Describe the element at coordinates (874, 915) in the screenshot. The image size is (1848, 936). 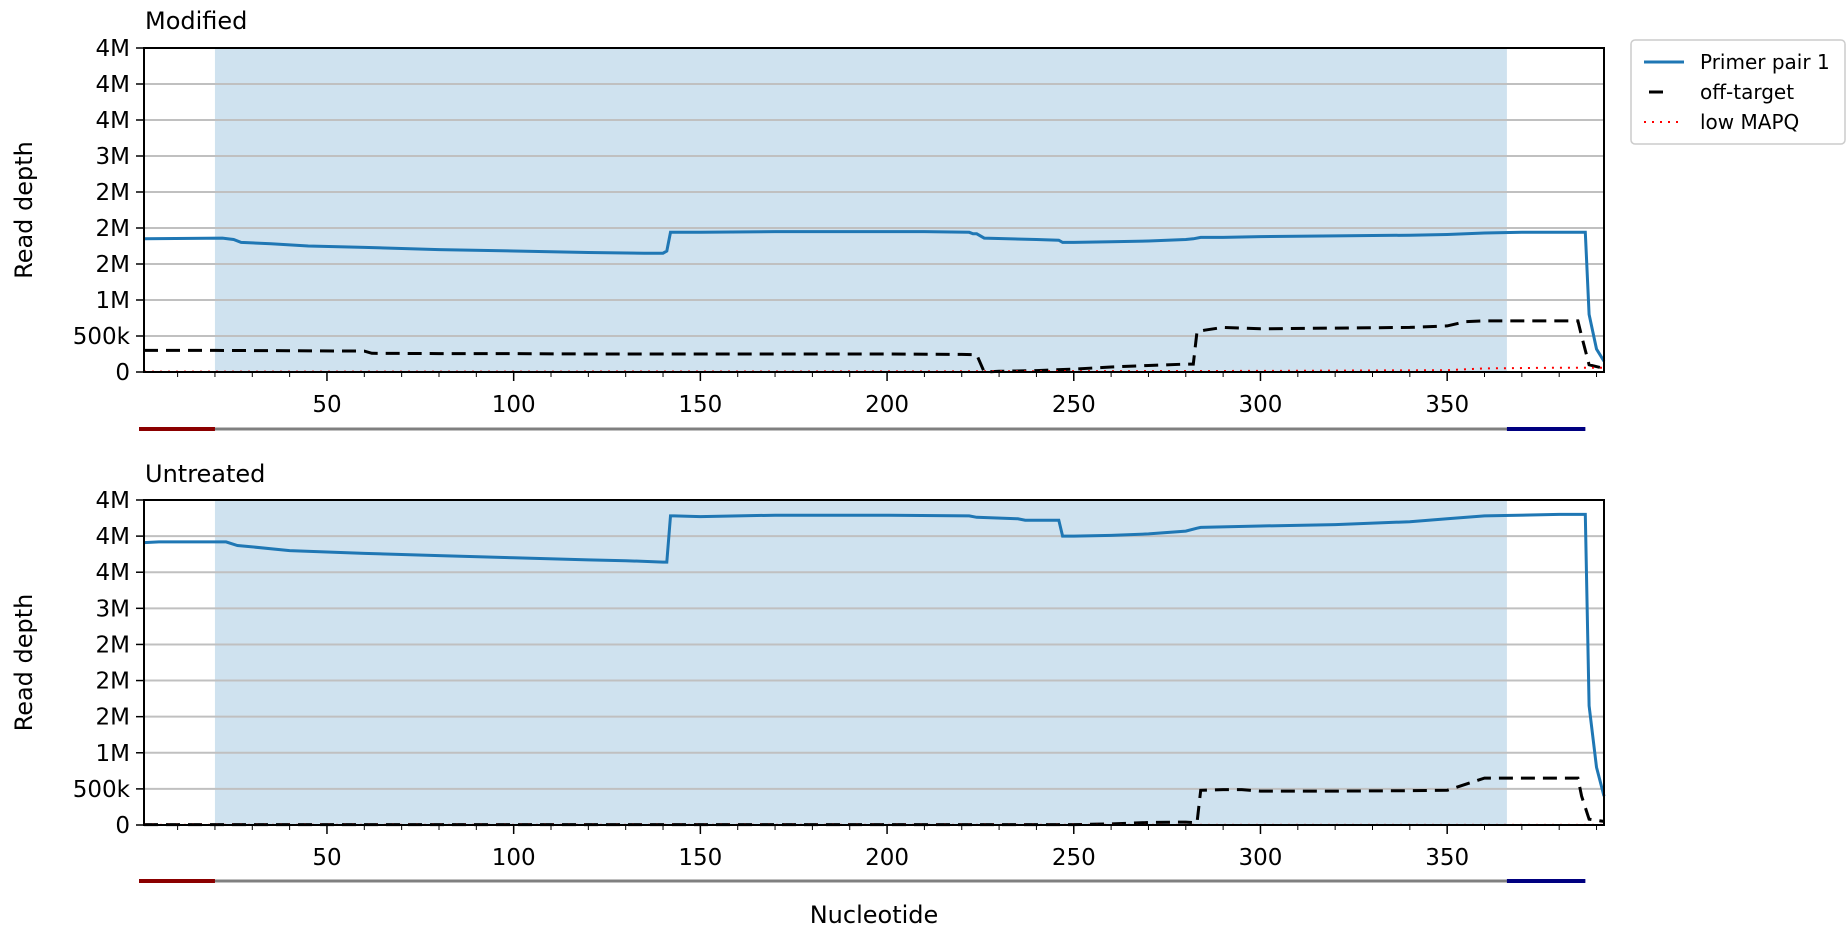
I see `x-axis-label: Nucleotide` at that location.